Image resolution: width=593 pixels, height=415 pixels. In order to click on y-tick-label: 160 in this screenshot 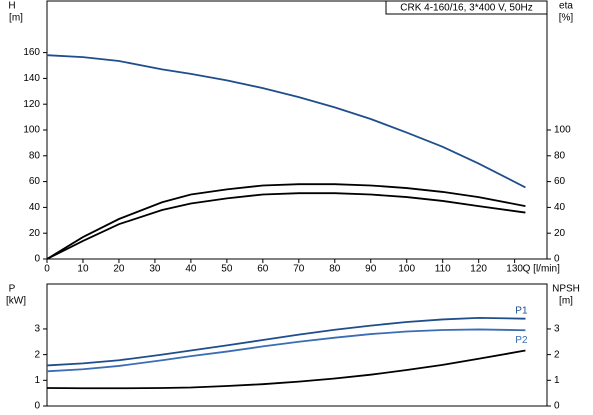, I will do `click(31, 52)`.